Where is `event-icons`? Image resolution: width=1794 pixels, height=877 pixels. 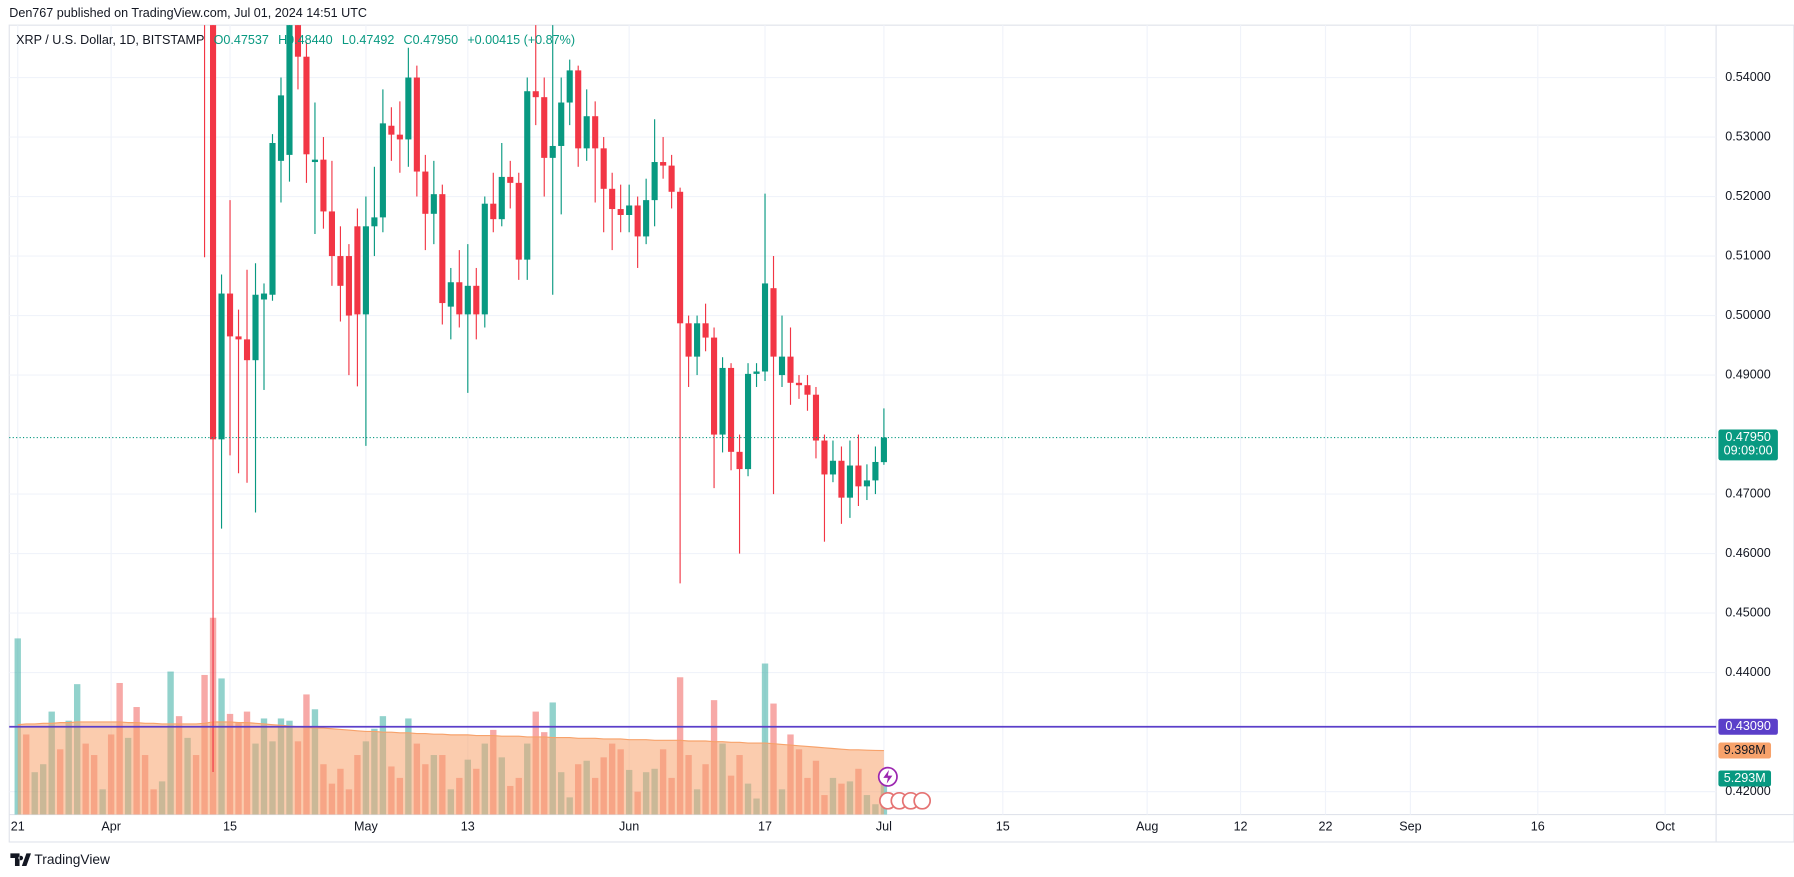
event-icons is located at coordinates (904, 788).